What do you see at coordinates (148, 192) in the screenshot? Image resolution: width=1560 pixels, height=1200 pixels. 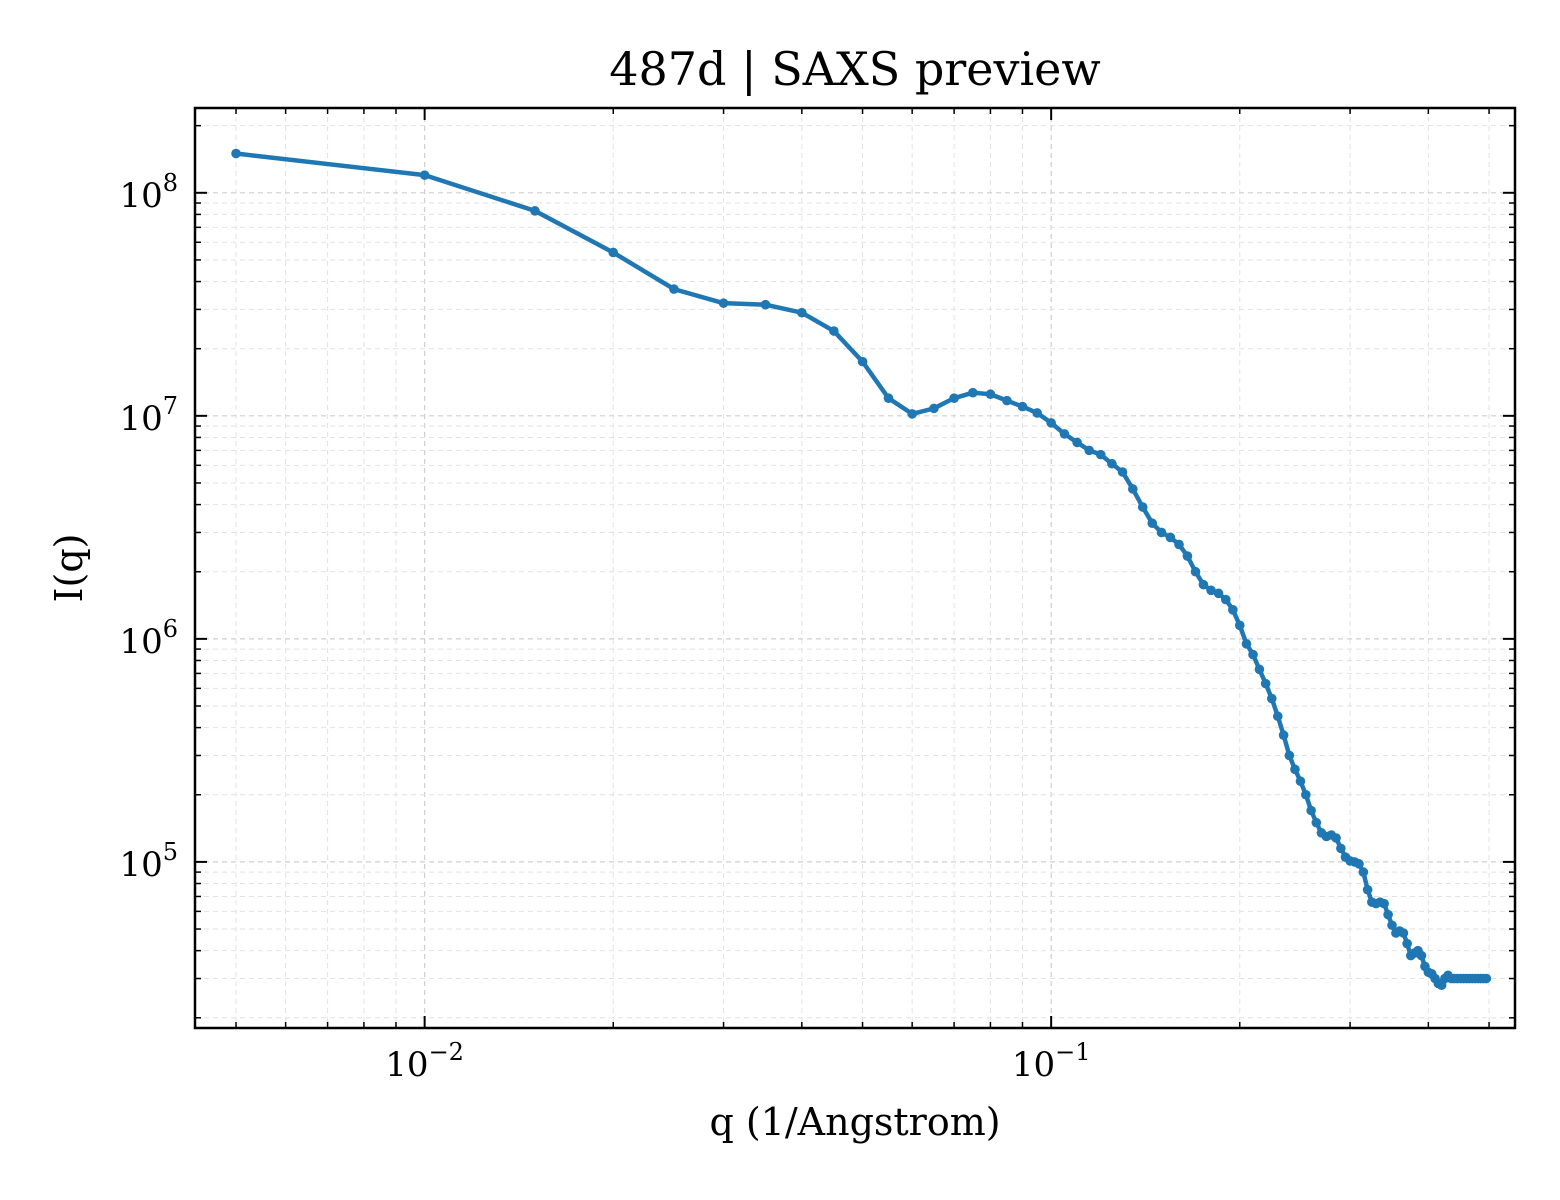 I see `y-tick-label: 10⁸` at bounding box center [148, 192].